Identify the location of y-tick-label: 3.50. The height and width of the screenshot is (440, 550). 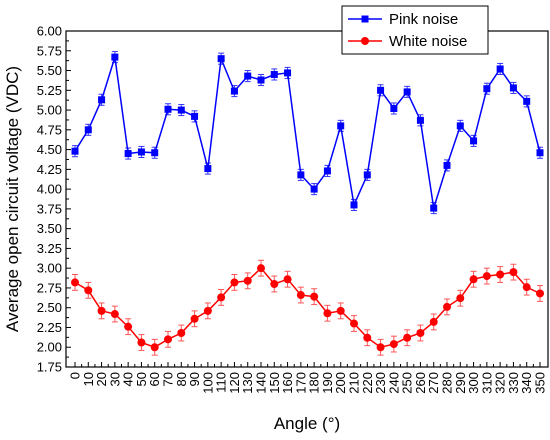
(49, 228).